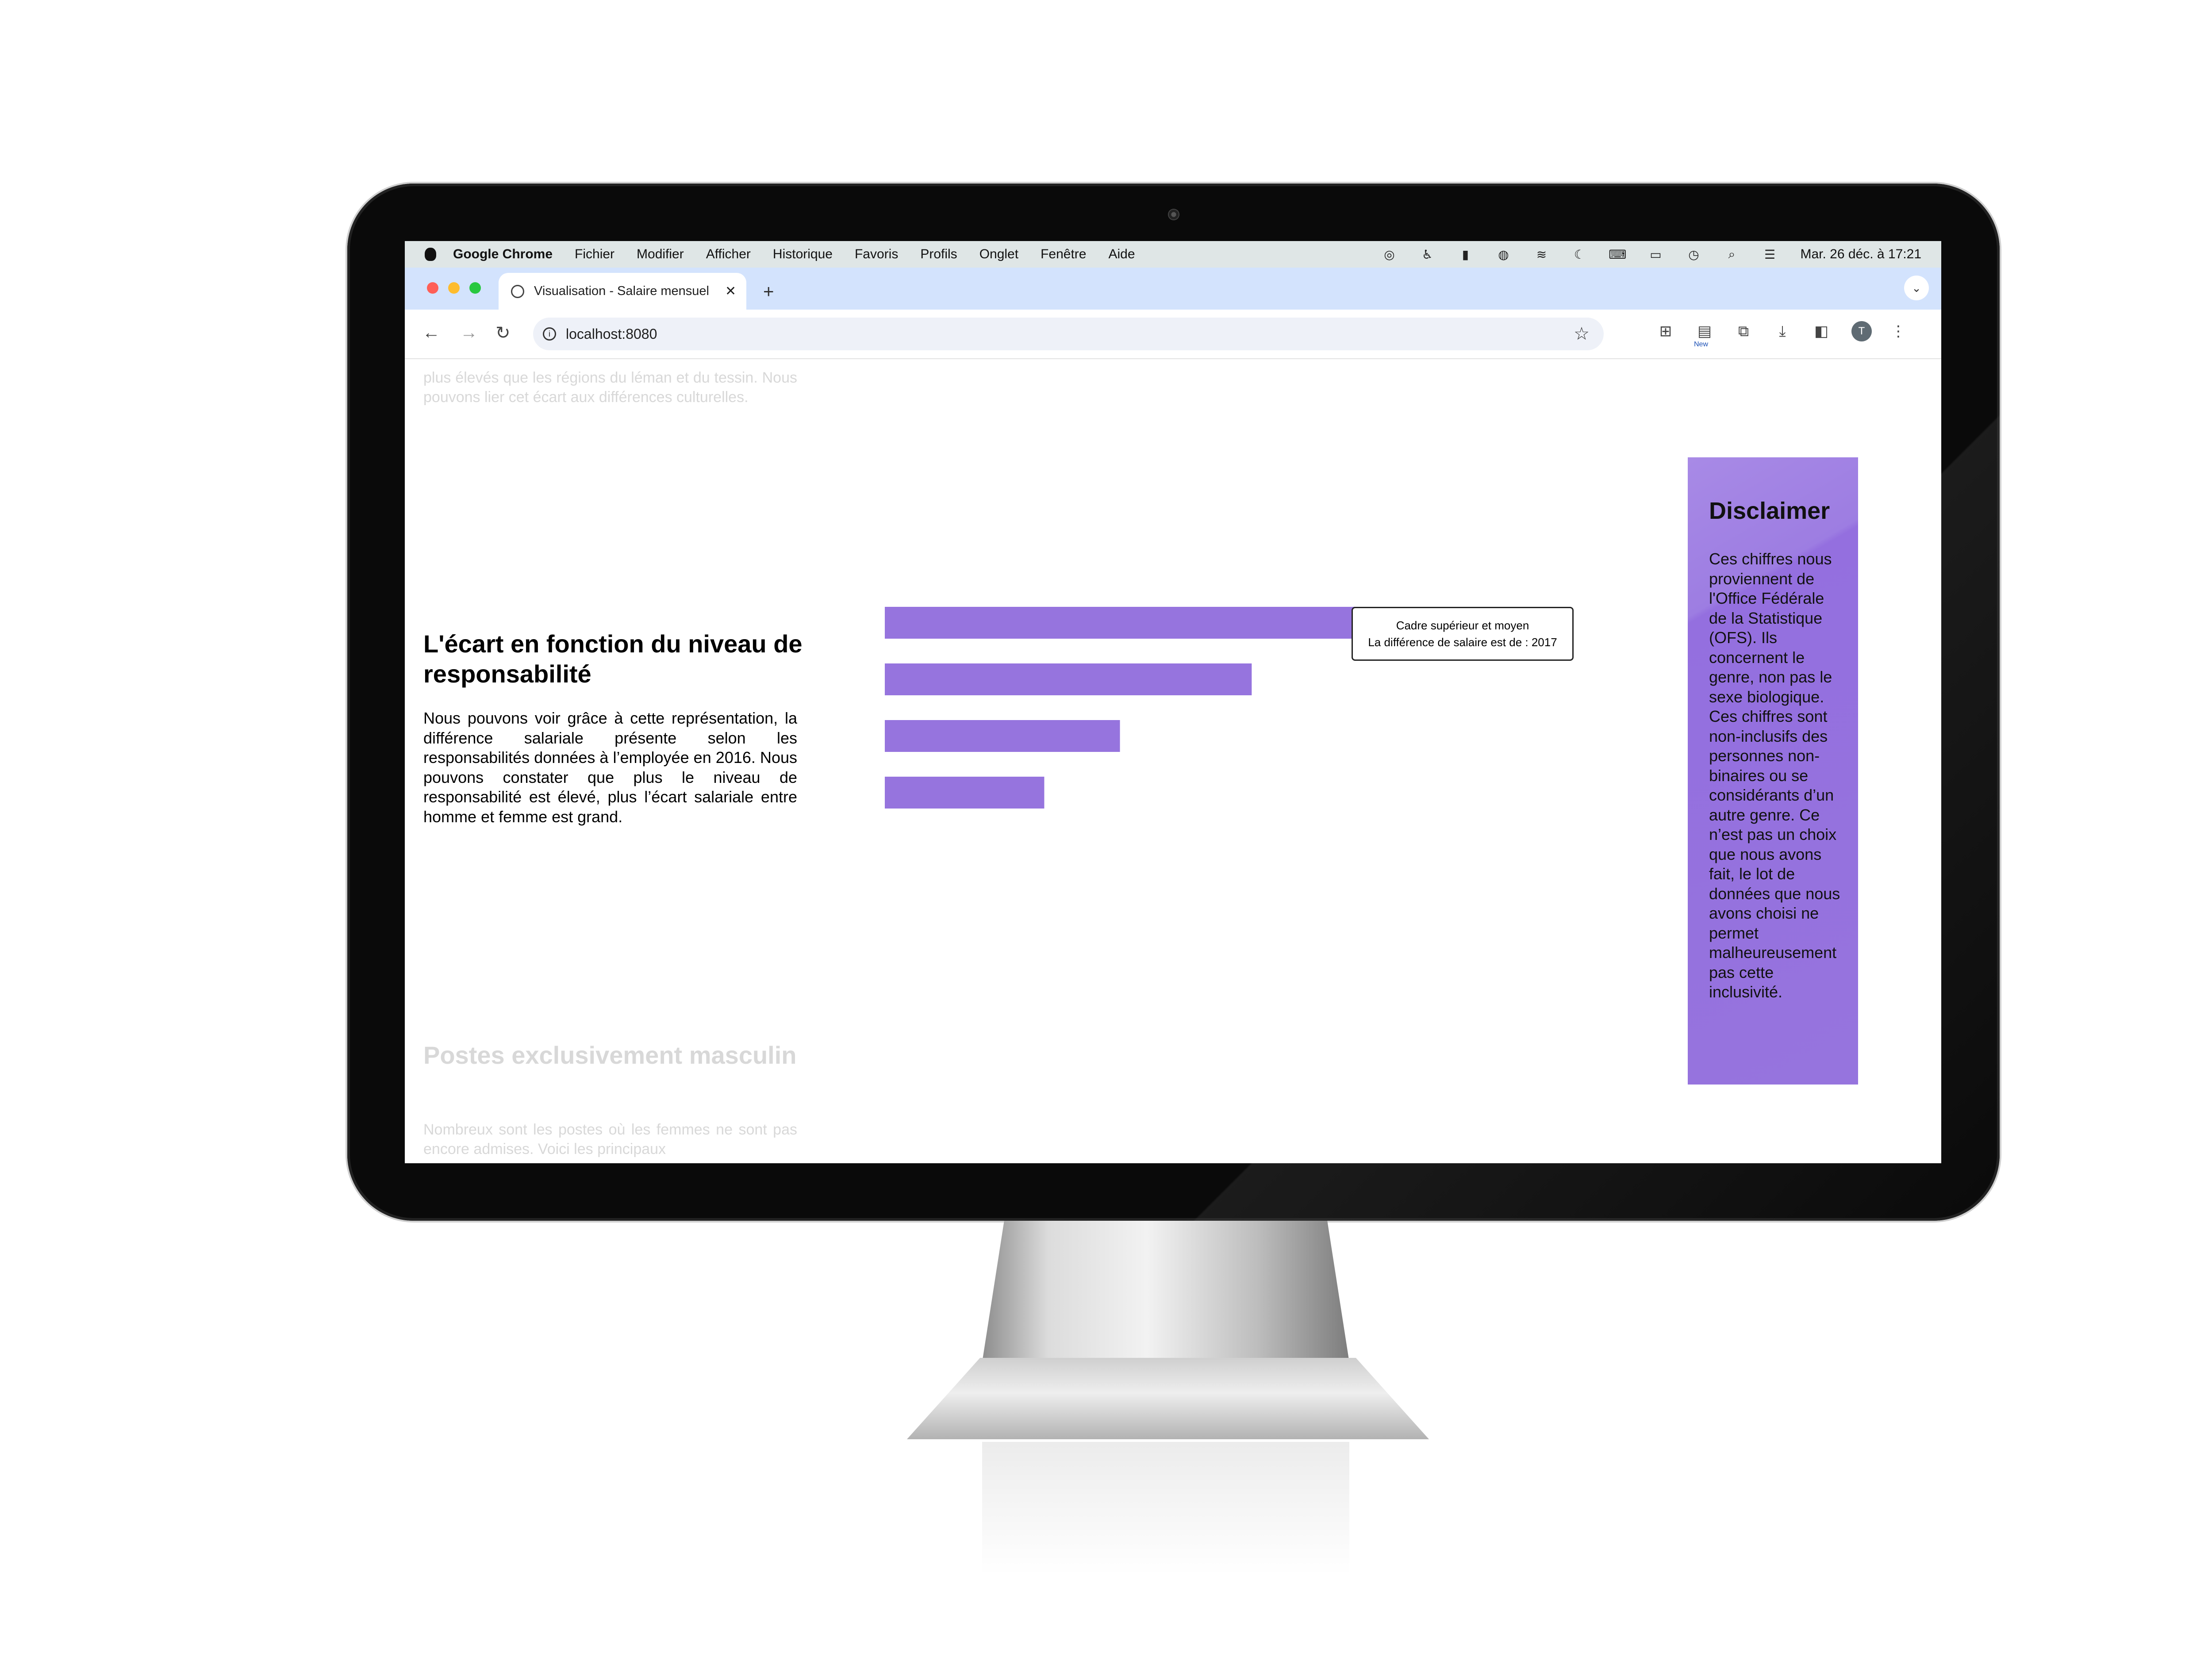 Image resolution: width=2212 pixels, height=1671 pixels. What do you see at coordinates (1702, 344) in the screenshot?
I see `new-badge: New` at bounding box center [1702, 344].